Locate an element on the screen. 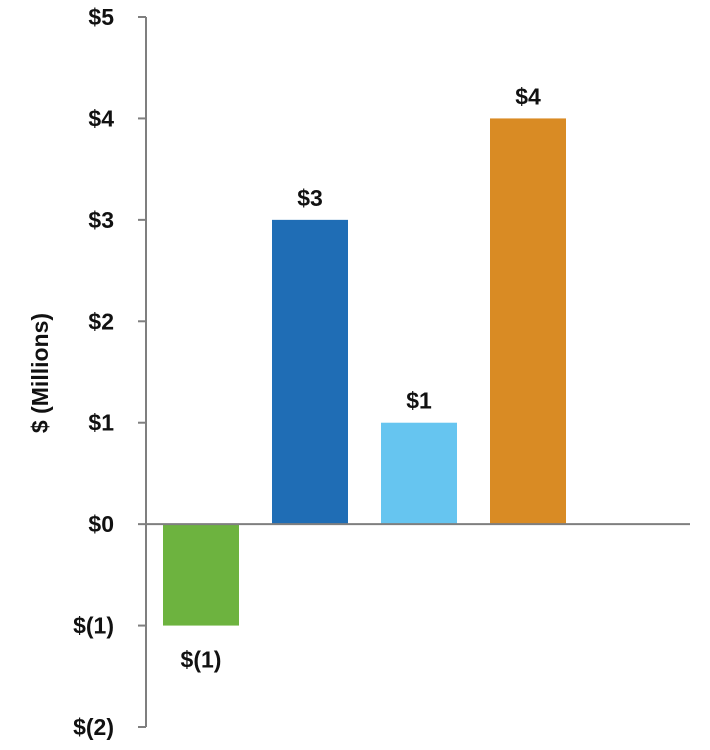  y-tick-label: $3 is located at coordinates (101, 220).